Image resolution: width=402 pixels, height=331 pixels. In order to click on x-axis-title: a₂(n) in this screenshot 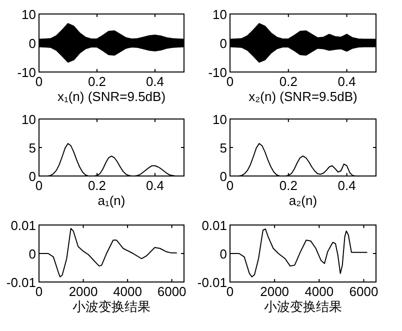, I will do `click(303, 200)`.